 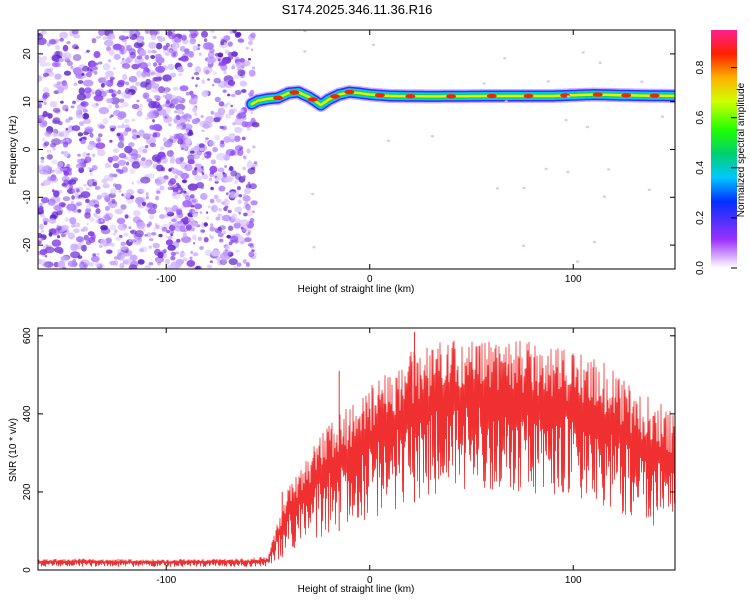 I want to click on x-tick-label: 0, so click(x=370, y=580).